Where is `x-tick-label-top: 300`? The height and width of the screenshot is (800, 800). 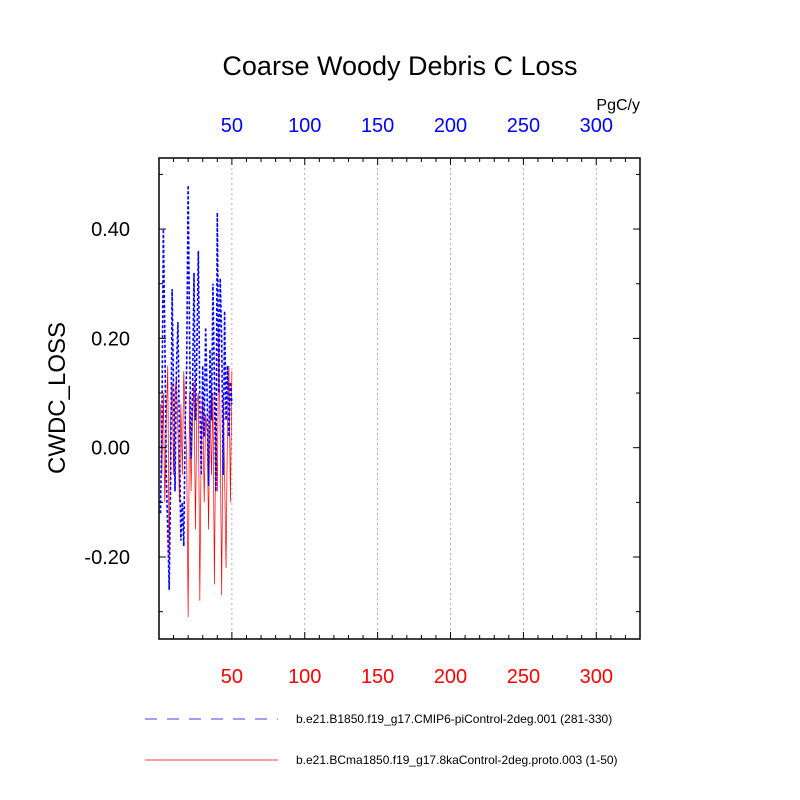
x-tick-label-top: 300 is located at coordinates (596, 126).